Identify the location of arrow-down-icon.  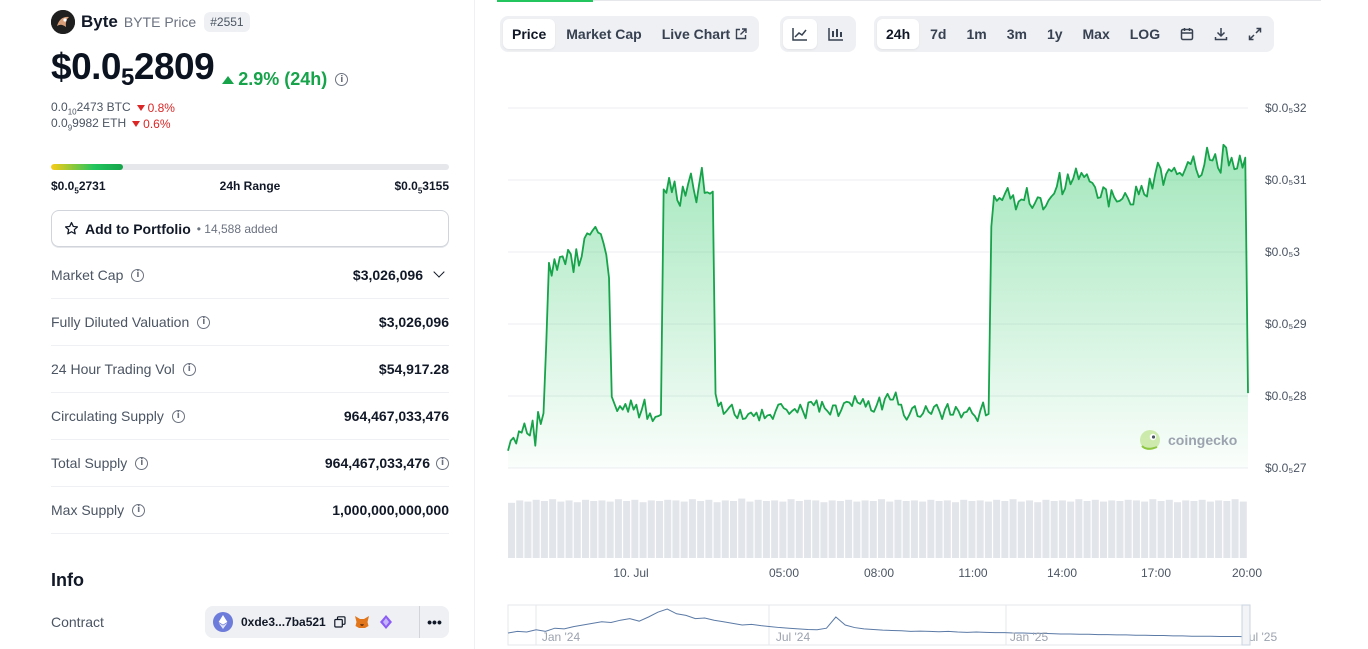
(136, 124).